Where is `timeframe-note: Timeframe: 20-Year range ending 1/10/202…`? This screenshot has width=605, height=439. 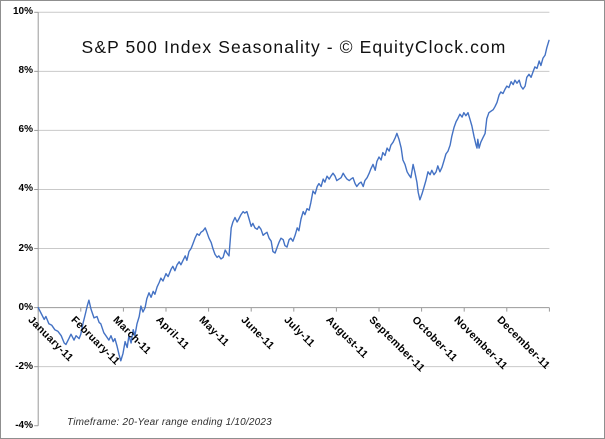
timeframe-note: Timeframe: 20-Year range ending 1/10/202… is located at coordinates (169, 422).